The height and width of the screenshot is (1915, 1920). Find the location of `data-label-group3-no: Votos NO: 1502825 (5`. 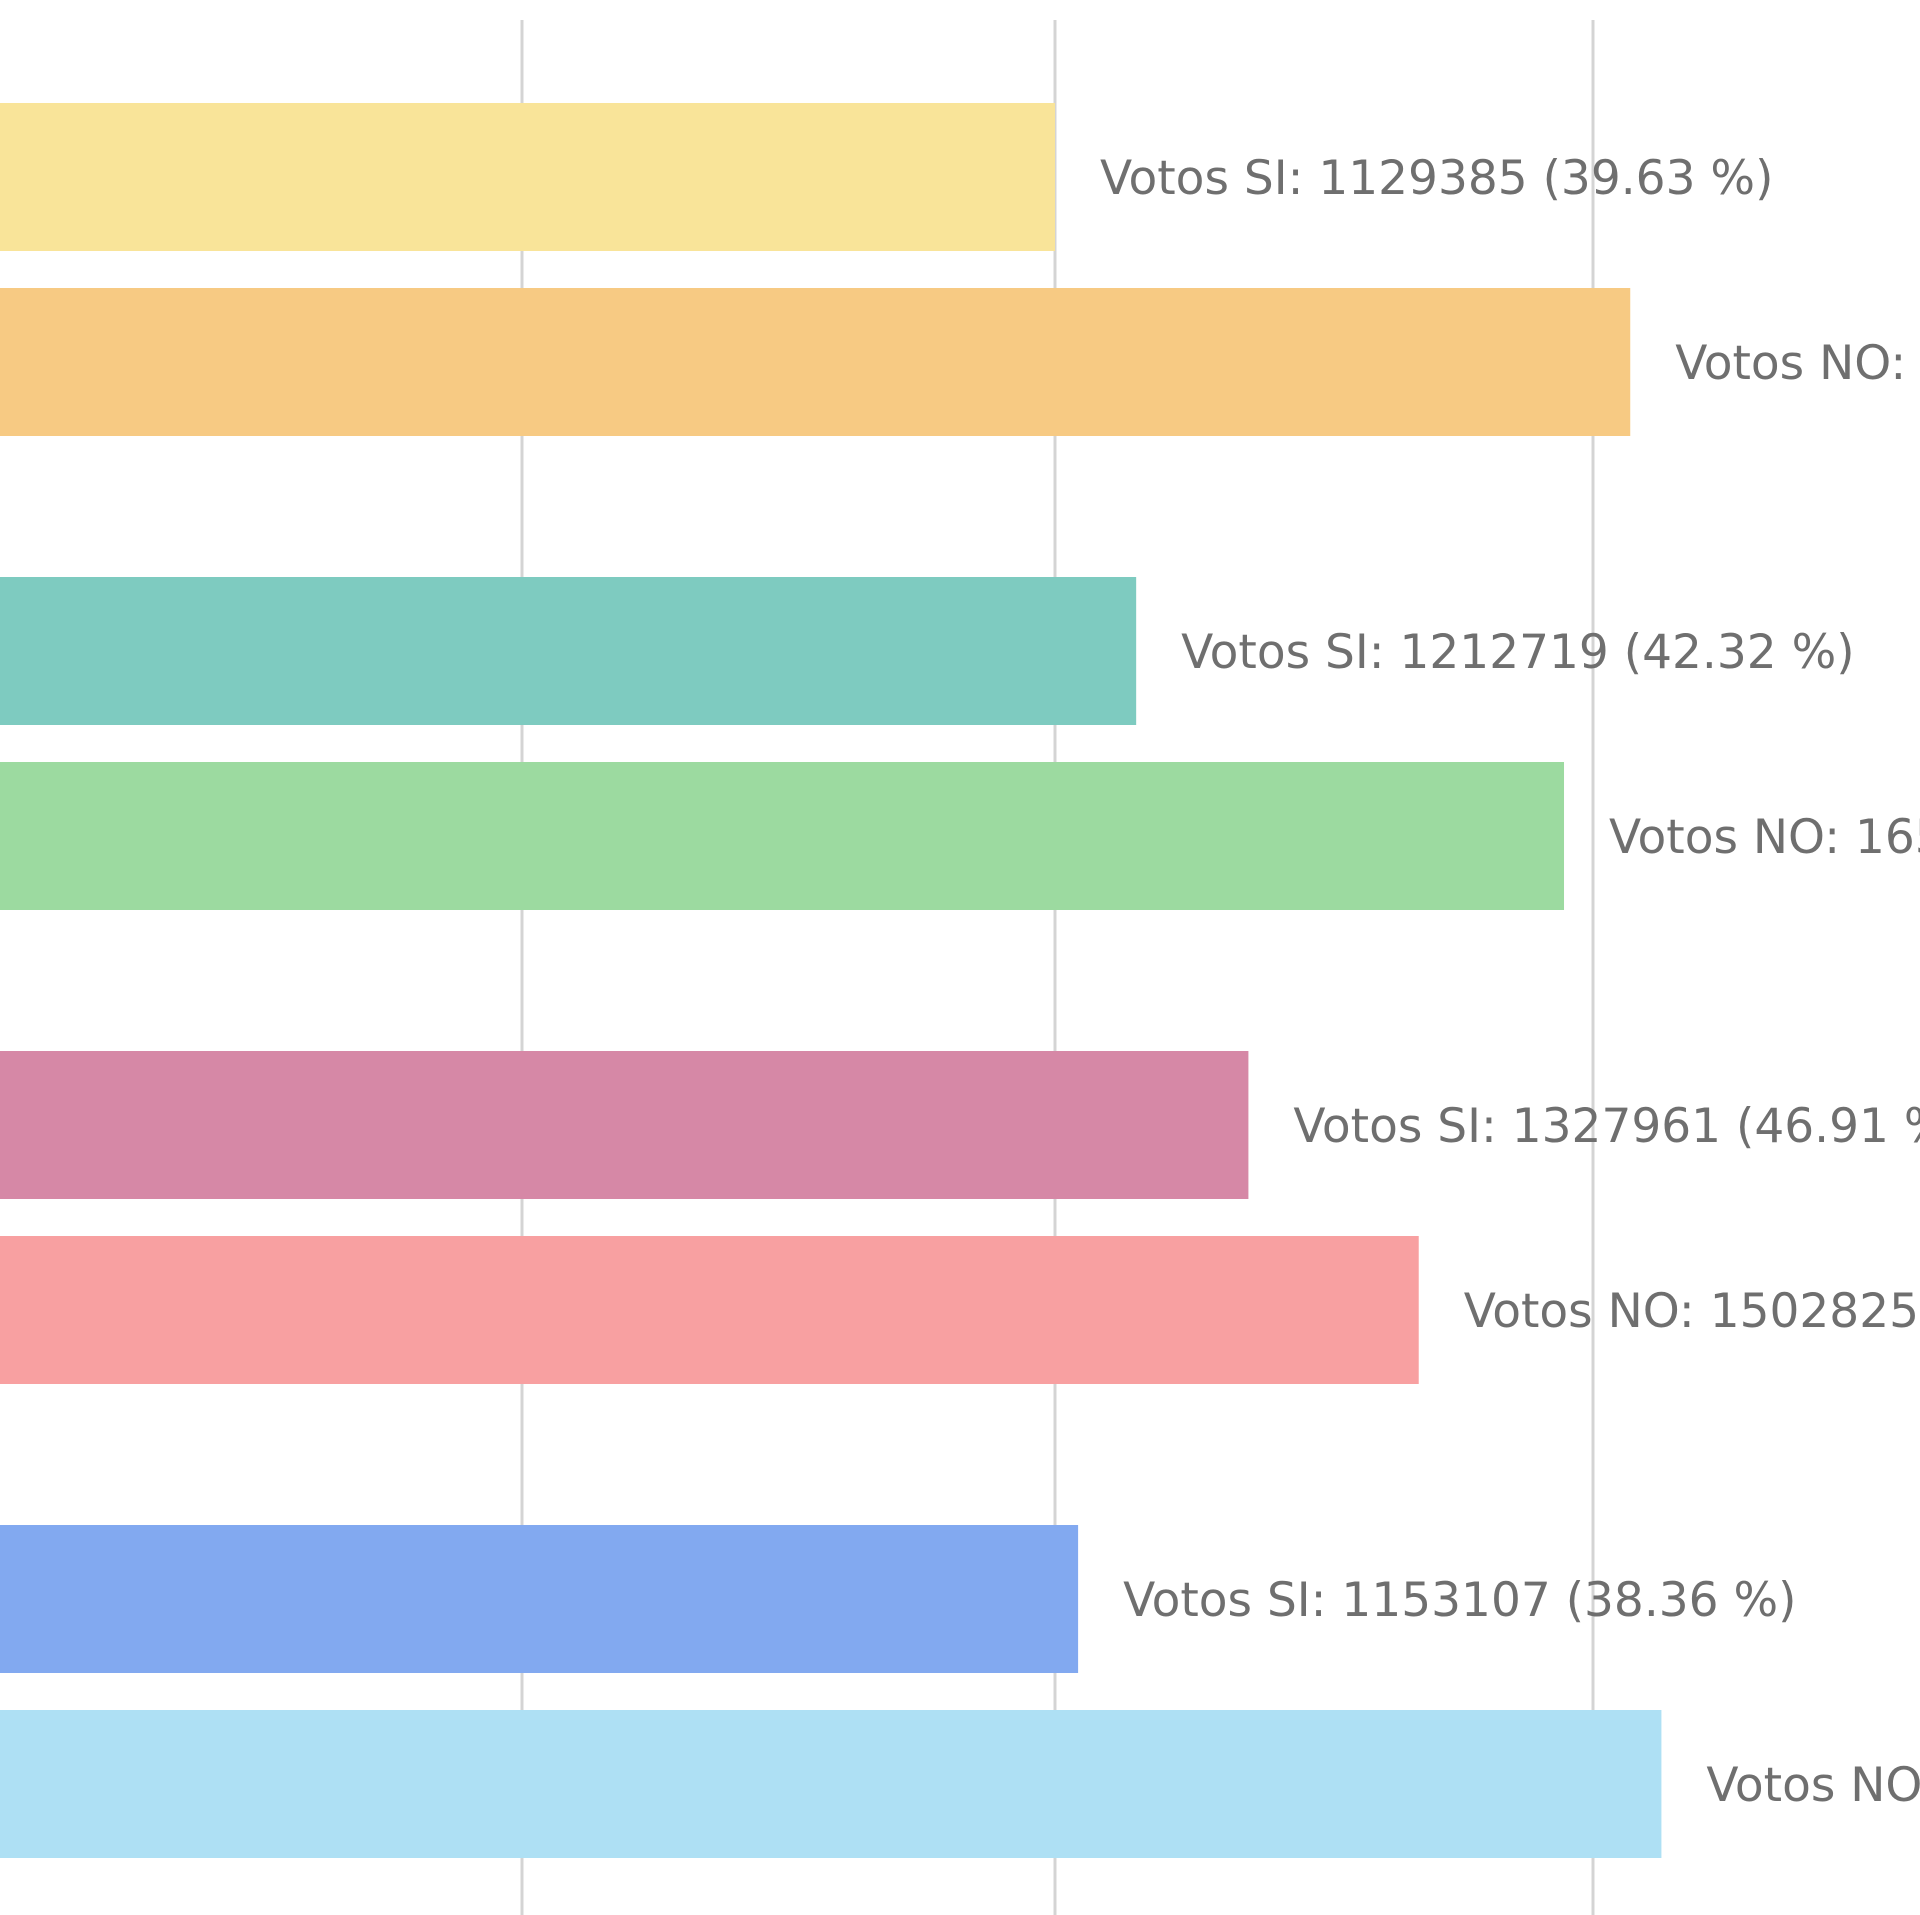

data-label-group3-no: Votos NO: 1502825 (5 is located at coordinates (1692, 1311).